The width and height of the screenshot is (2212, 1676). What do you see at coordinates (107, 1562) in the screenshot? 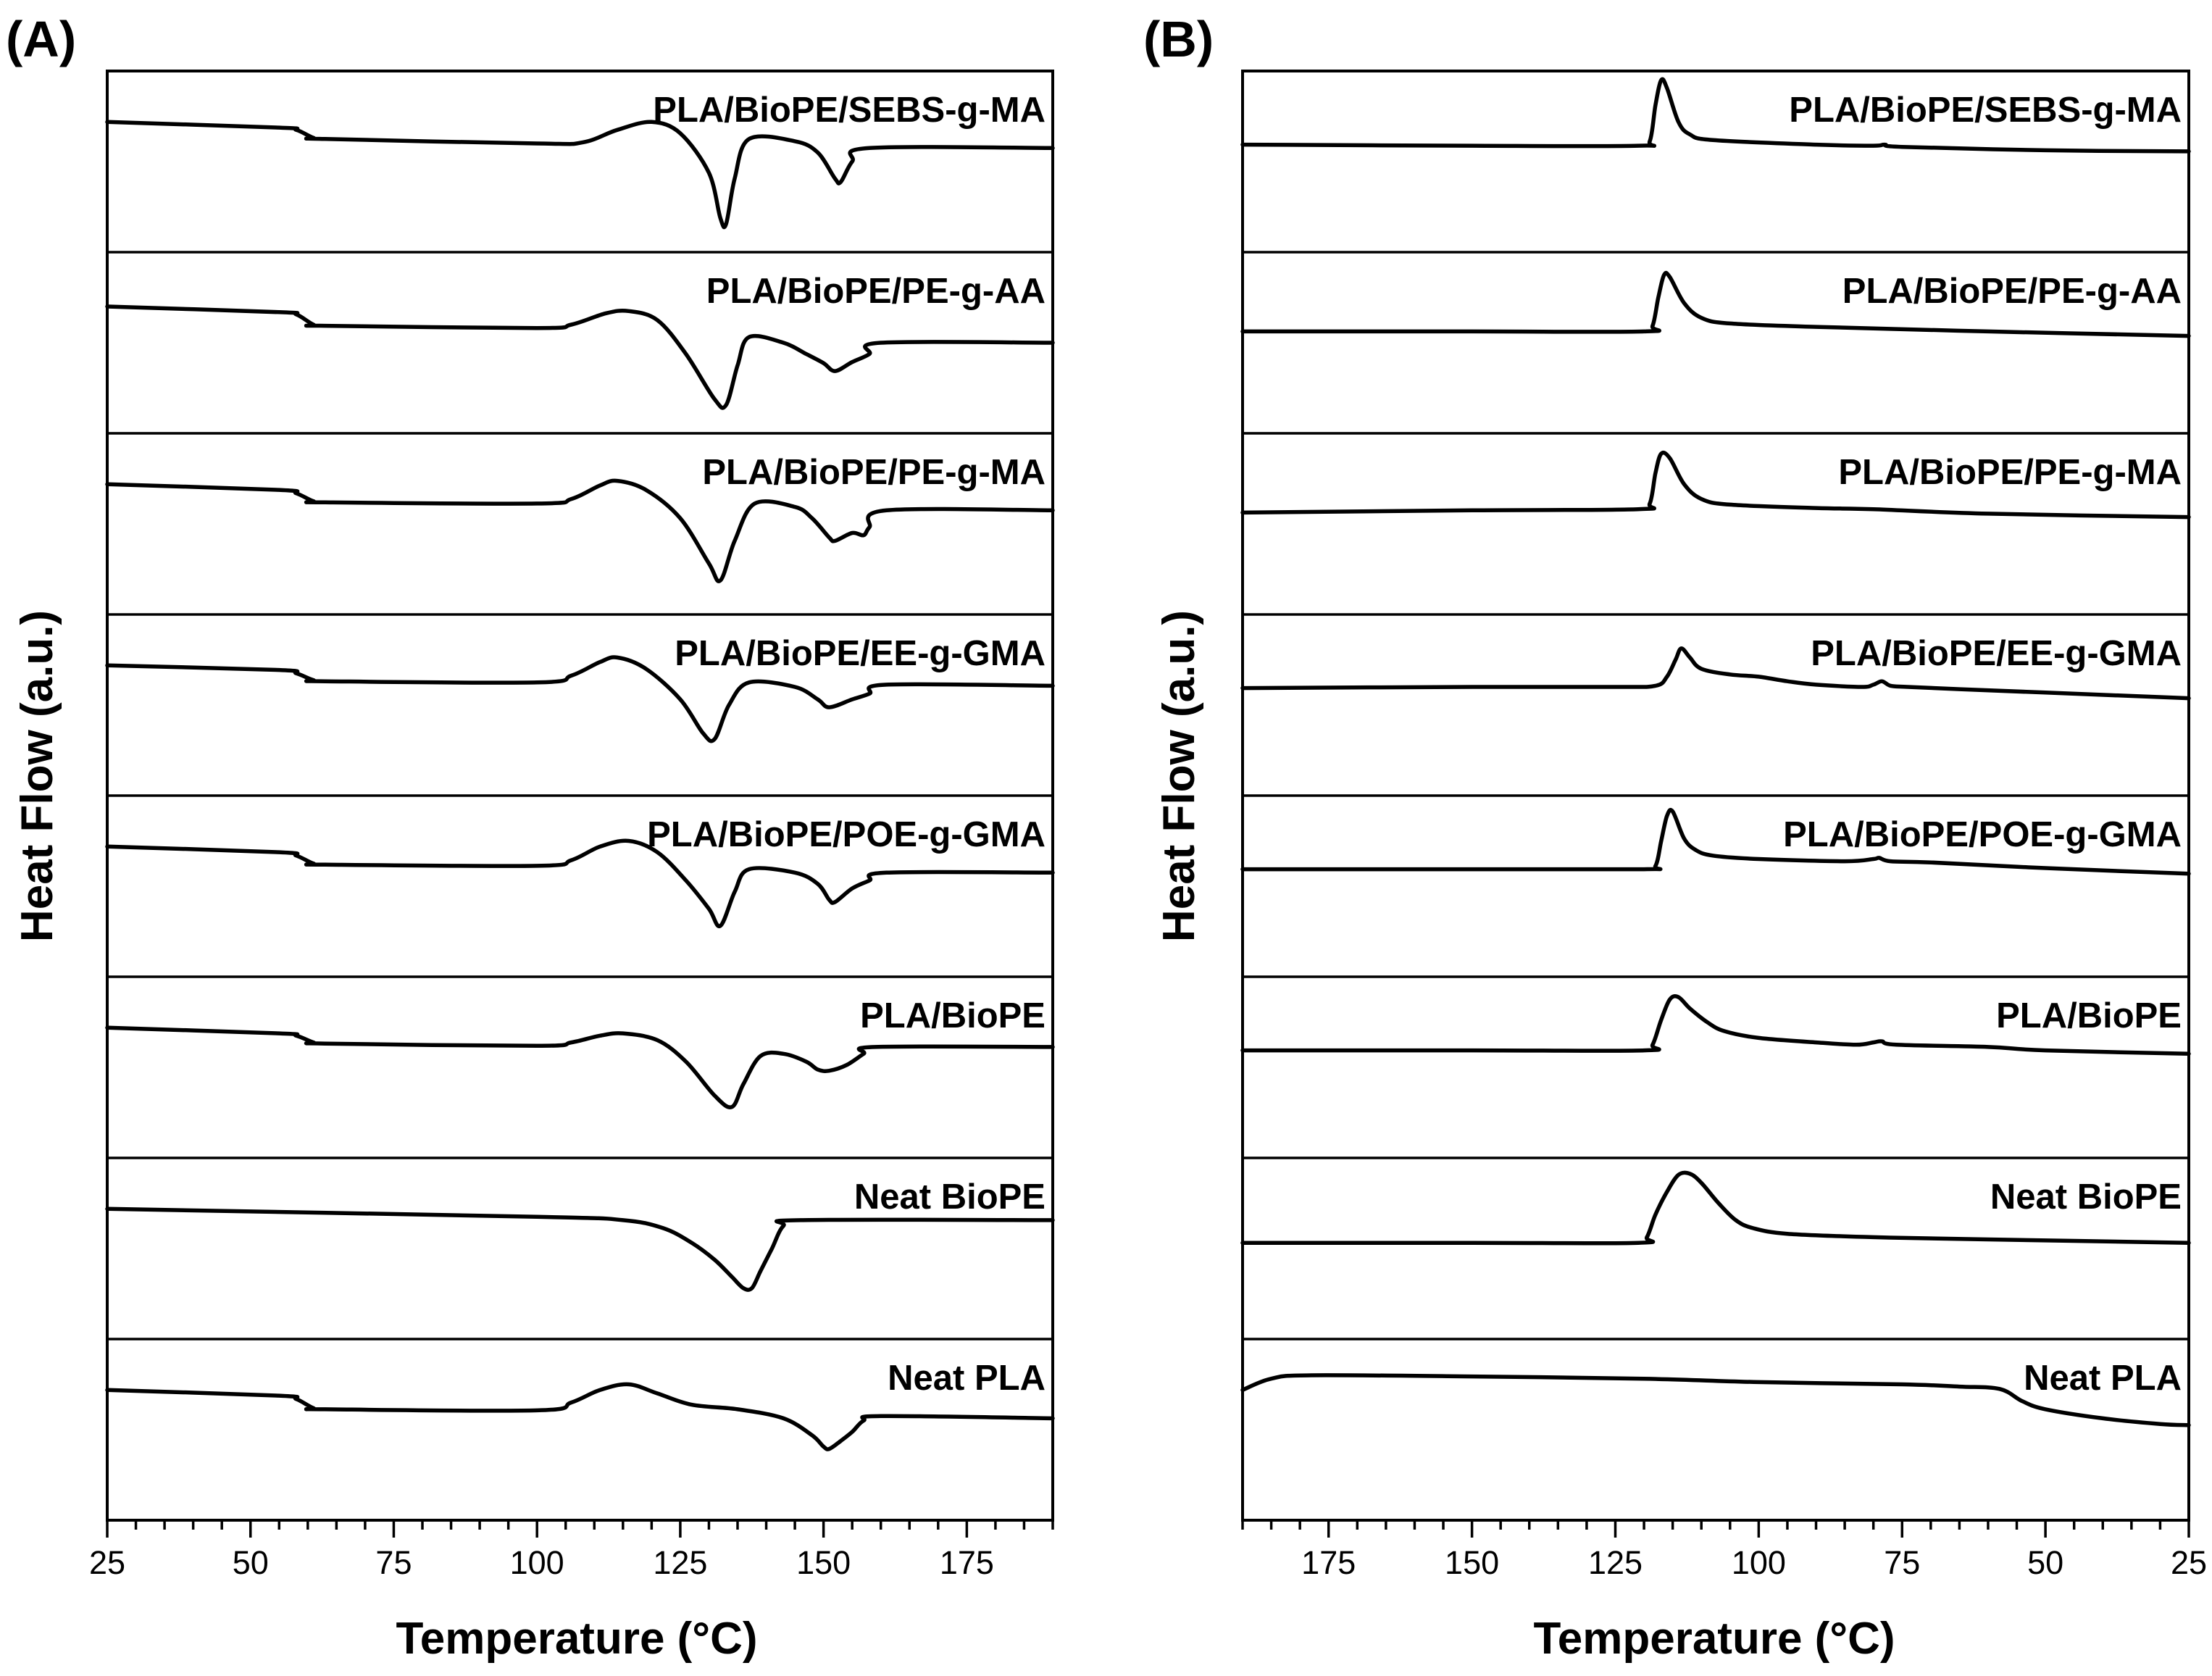
I see `panel-a-x-tick-label: 25` at bounding box center [107, 1562].